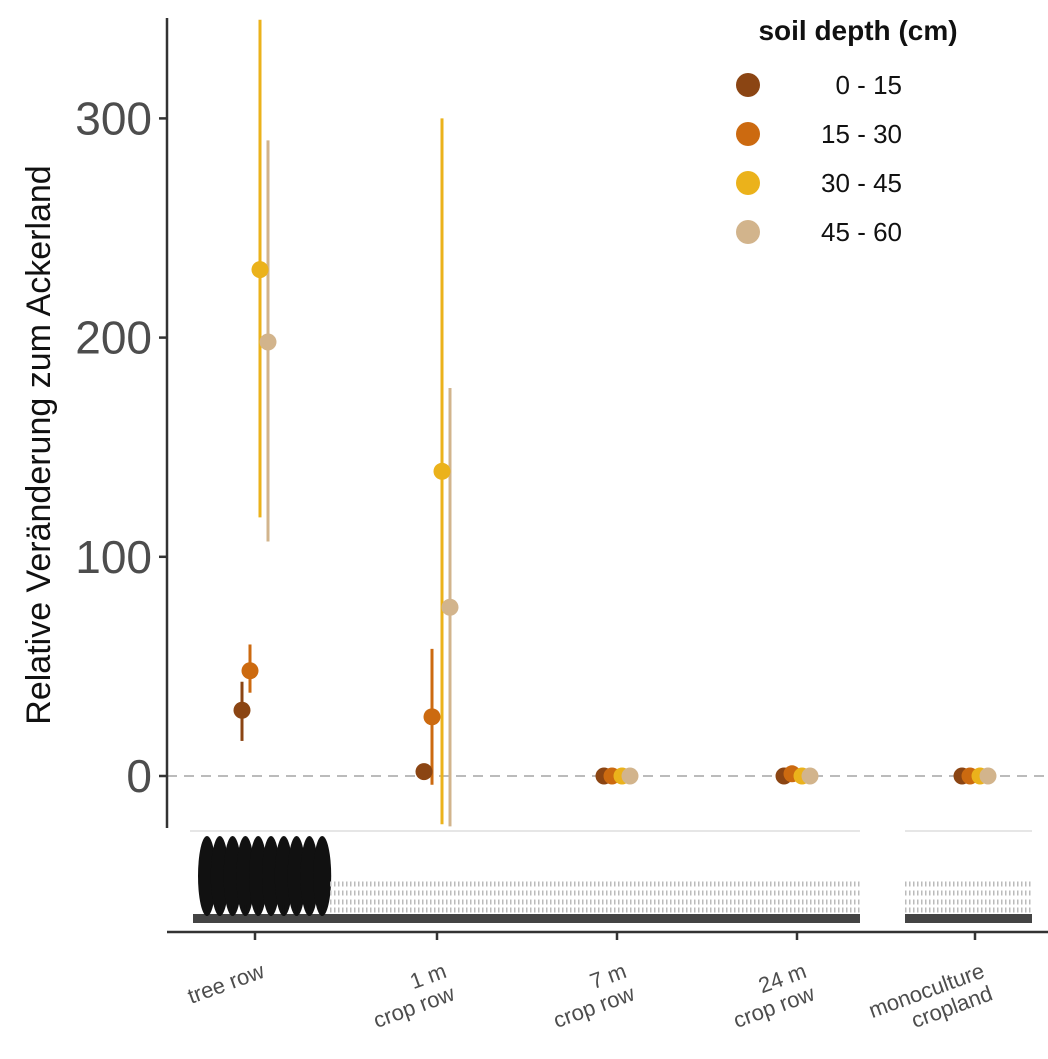  I want to click on y-tick-label: 200, so click(113, 338).